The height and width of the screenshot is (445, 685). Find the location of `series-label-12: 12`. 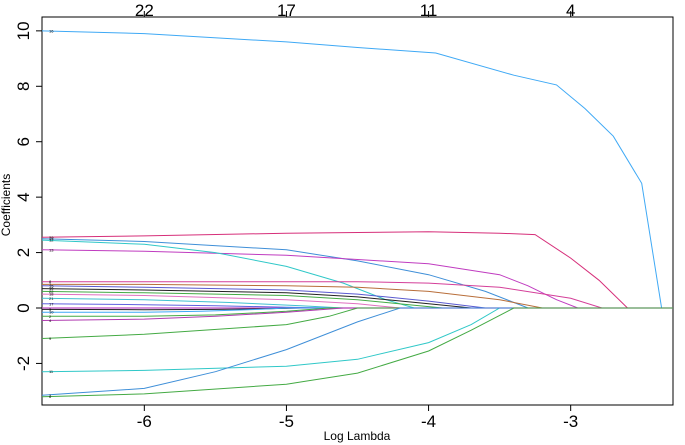

series-label-12: 12 is located at coordinates (51, 240).